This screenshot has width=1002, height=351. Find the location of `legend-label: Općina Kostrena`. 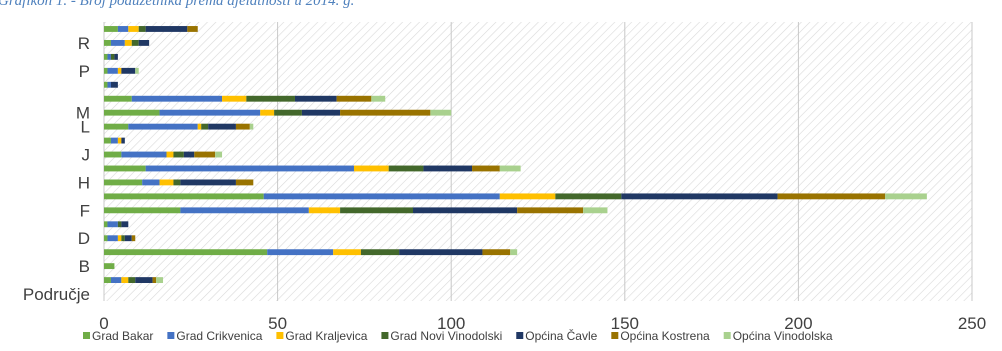

legend-label: Općina Kostrena is located at coordinates (665, 336).